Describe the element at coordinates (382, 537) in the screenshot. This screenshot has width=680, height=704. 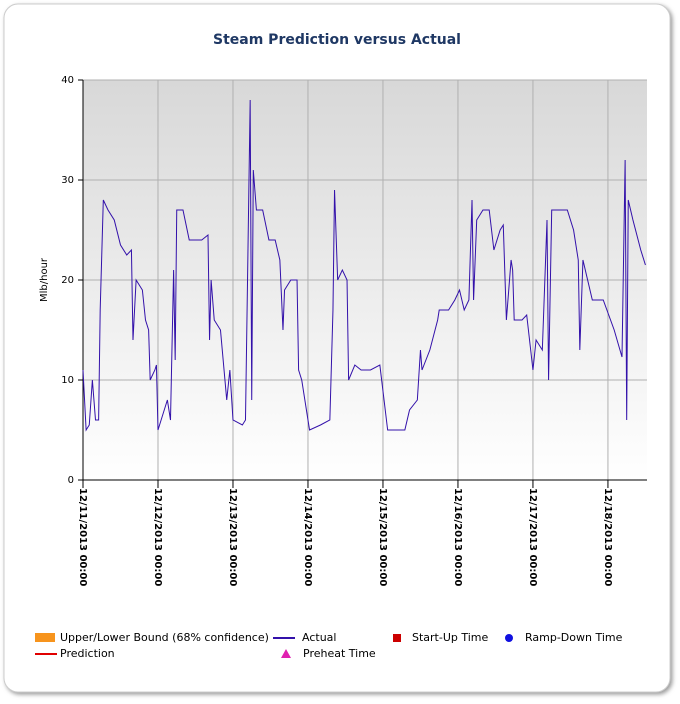
I see `x-tick-label: 12/15/2013 00:00` at that location.